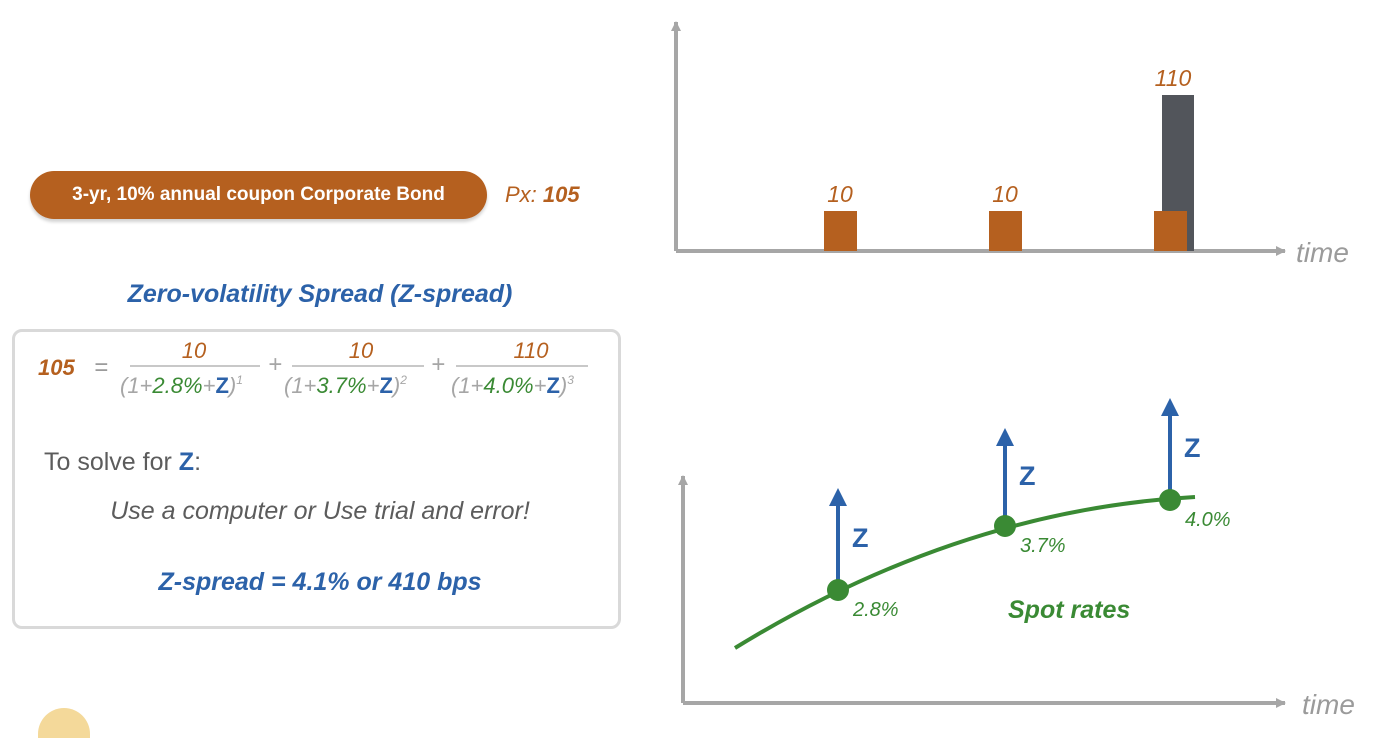 This screenshot has width=1376, height=738. What do you see at coordinates (275, 364) in the screenshot?
I see `equation-plus-1: +` at bounding box center [275, 364].